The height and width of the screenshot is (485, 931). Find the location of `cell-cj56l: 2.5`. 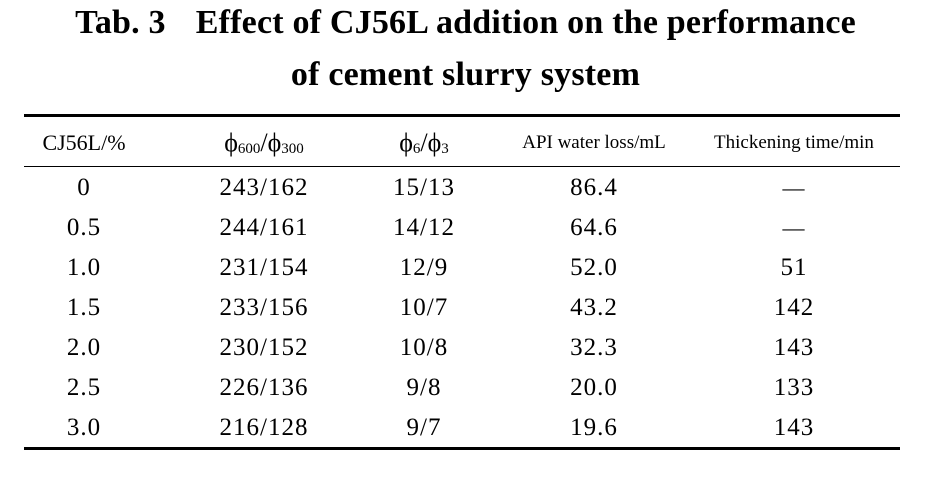

cell-cj56l: 2.5 is located at coordinates (84, 387).